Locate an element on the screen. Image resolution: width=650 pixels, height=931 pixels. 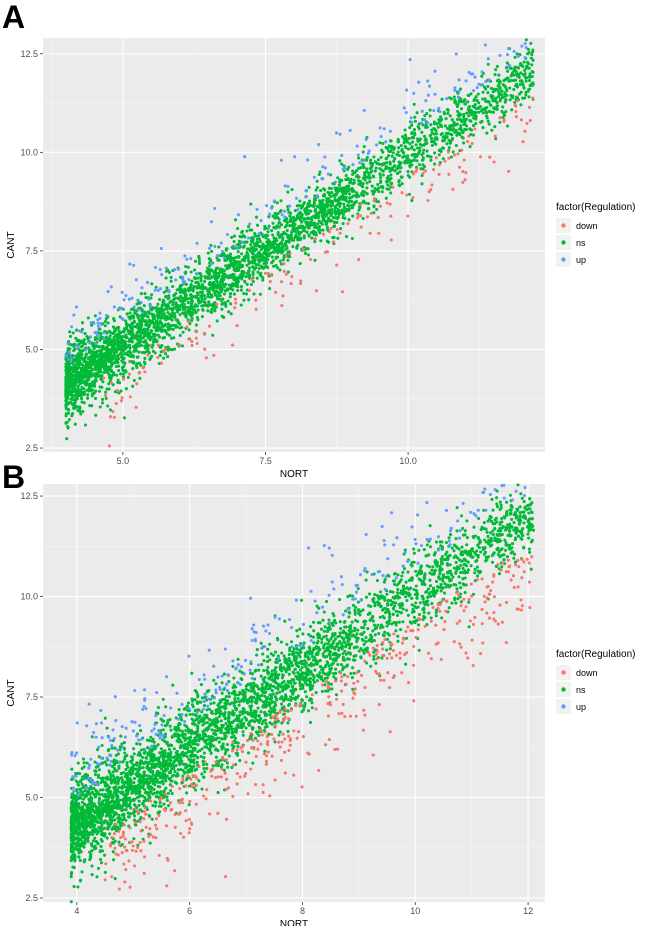
panel-label-a: A is located at coordinates (13, 17).